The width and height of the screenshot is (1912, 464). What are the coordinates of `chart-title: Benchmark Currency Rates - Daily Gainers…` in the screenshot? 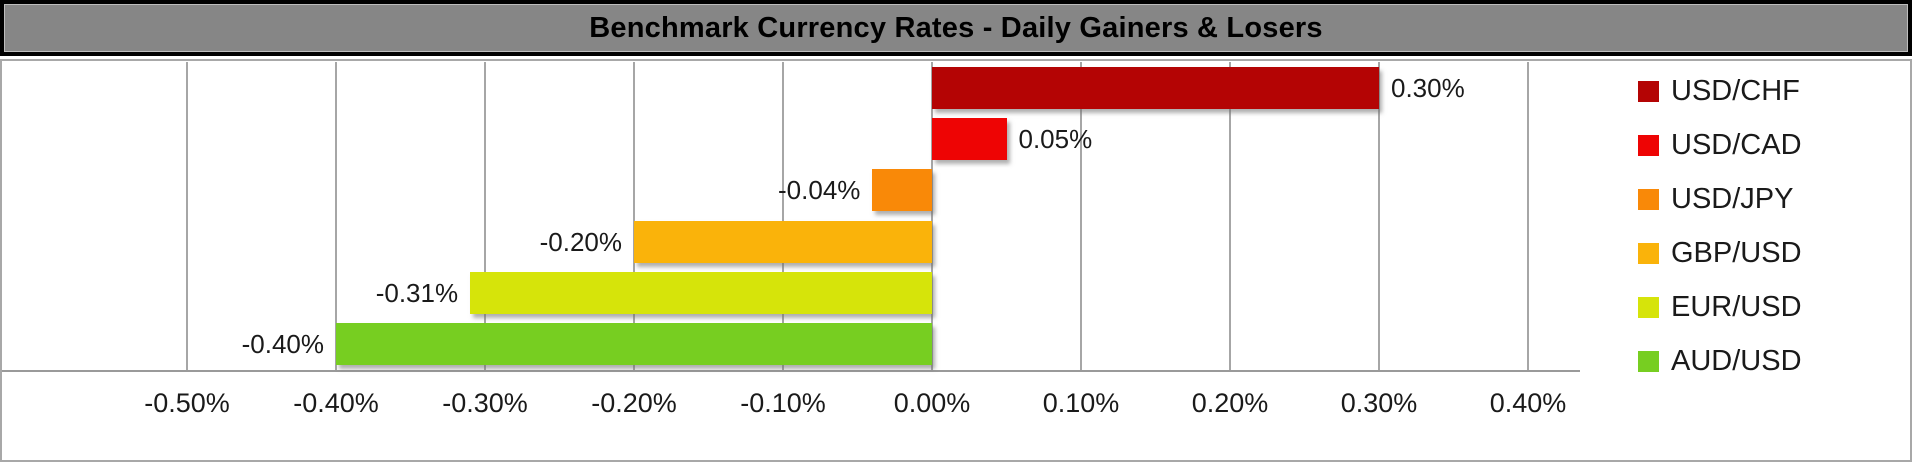 It's located at (956, 27).